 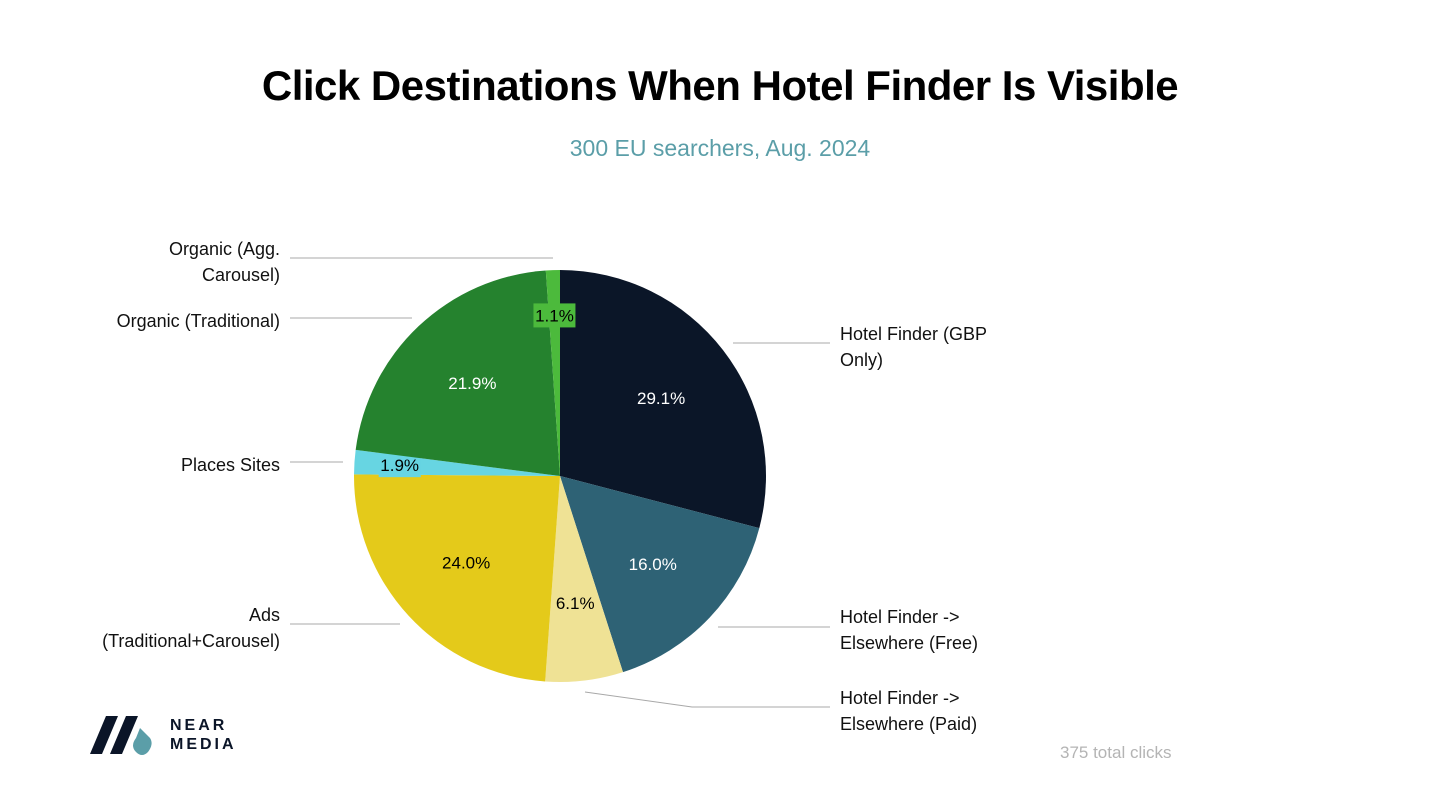 What do you see at coordinates (909, 643) in the screenshot?
I see `category-label: Elsewhere (Free)` at bounding box center [909, 643].